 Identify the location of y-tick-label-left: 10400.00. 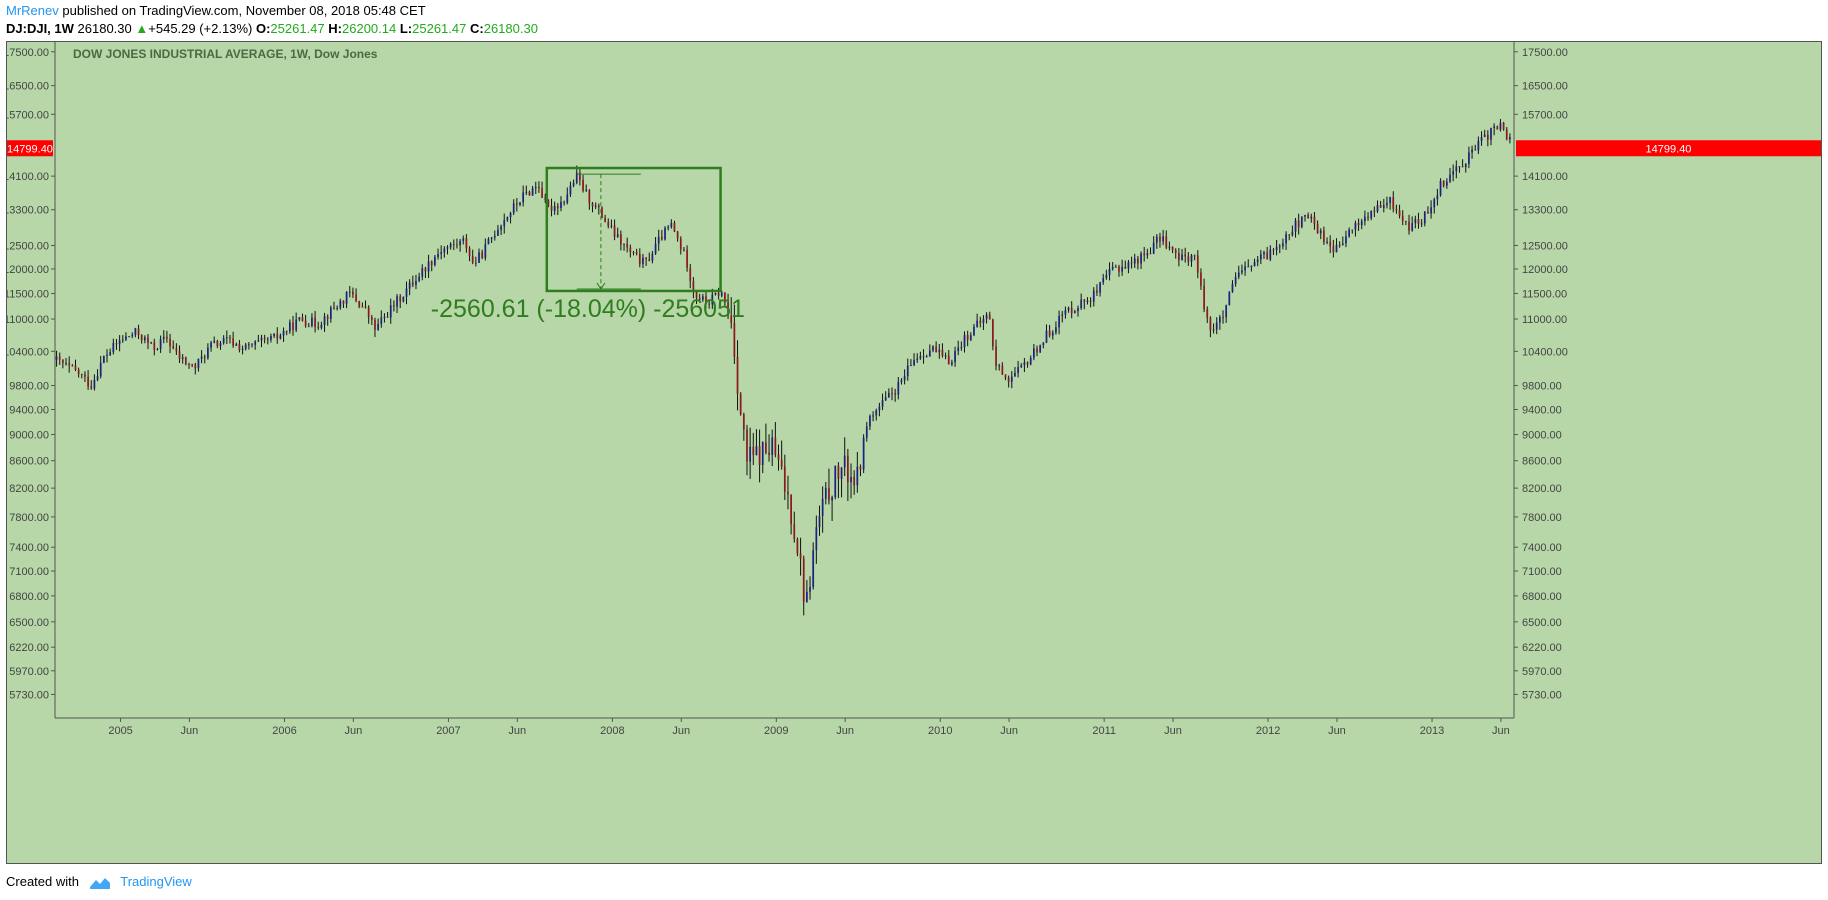
(28, 352).